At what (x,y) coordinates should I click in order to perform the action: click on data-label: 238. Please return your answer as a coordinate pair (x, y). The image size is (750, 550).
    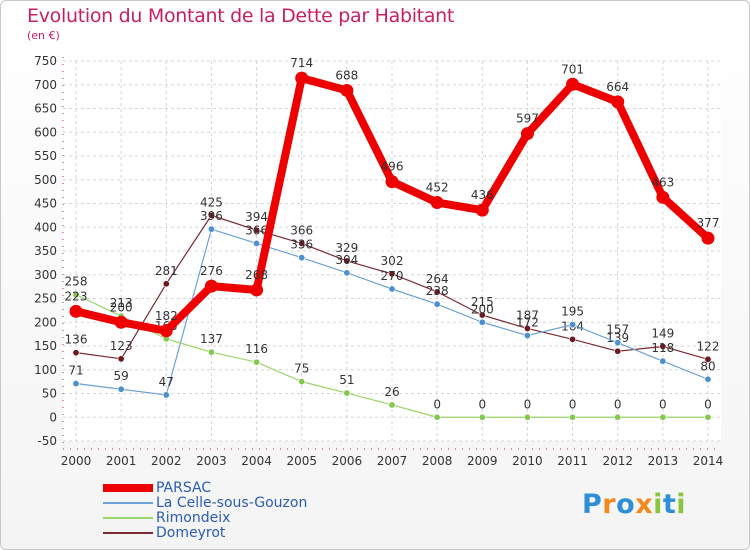
    Looking at the image, I should click on (437, 291).